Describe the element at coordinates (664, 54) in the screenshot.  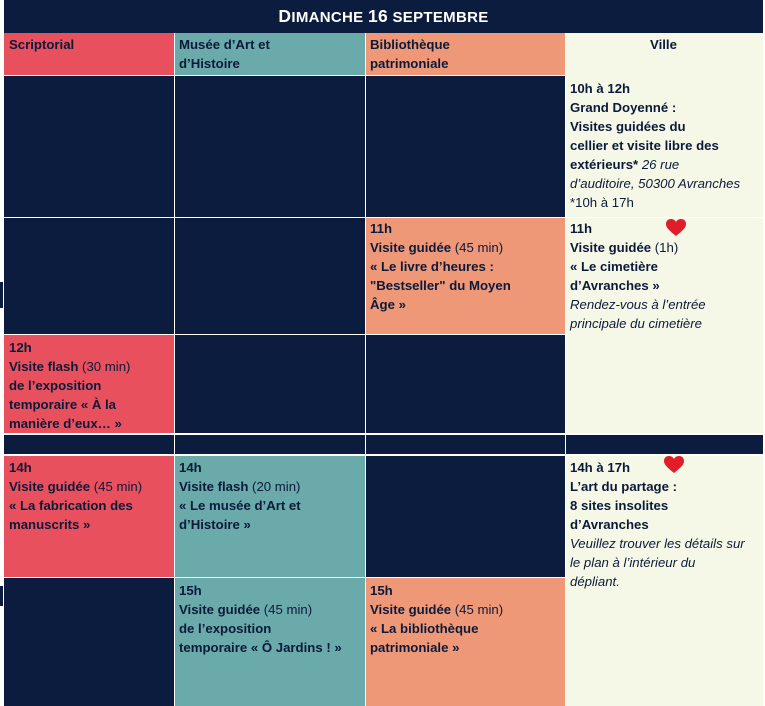
I see `column-header-ville: Ville` at that location.